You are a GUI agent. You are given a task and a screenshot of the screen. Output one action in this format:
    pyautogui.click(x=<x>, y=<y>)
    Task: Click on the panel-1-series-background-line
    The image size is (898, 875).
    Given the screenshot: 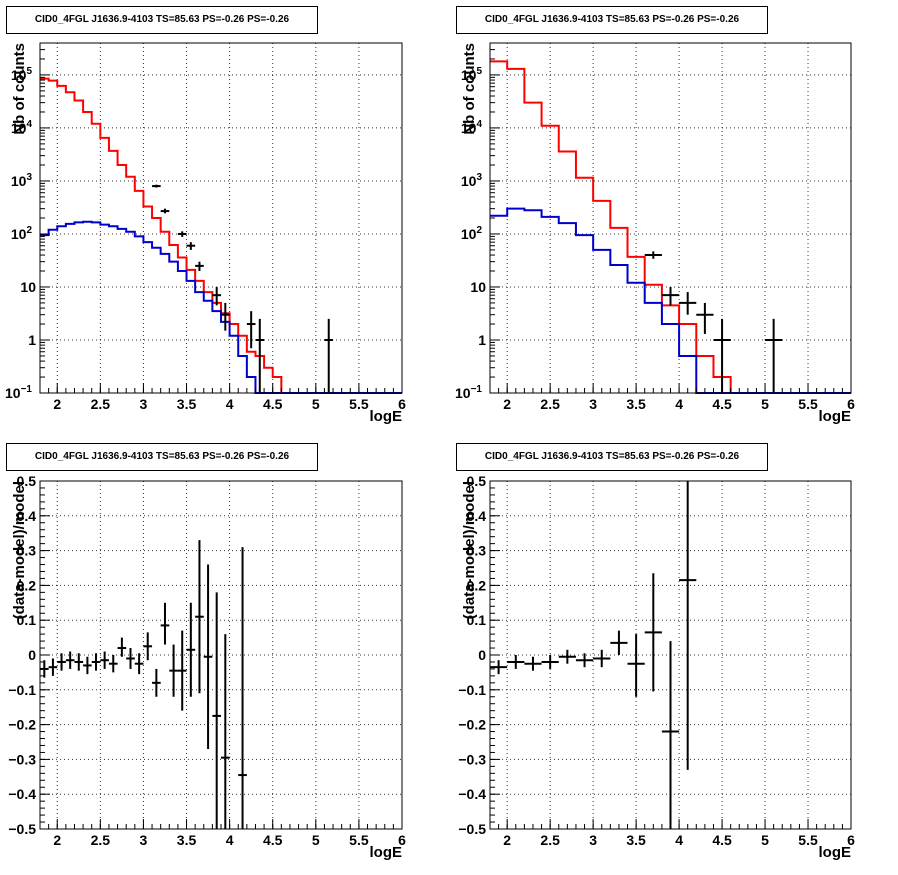 What is the action you would take?
    pyautogui.click(x=221, y=307)
    